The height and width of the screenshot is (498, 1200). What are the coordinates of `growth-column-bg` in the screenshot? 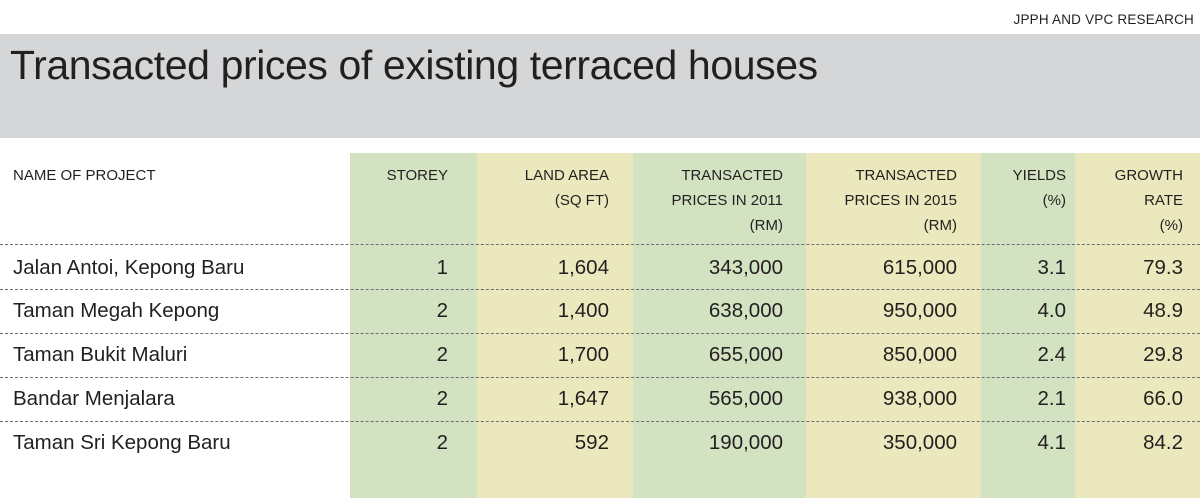 It's located at (1137, 325).